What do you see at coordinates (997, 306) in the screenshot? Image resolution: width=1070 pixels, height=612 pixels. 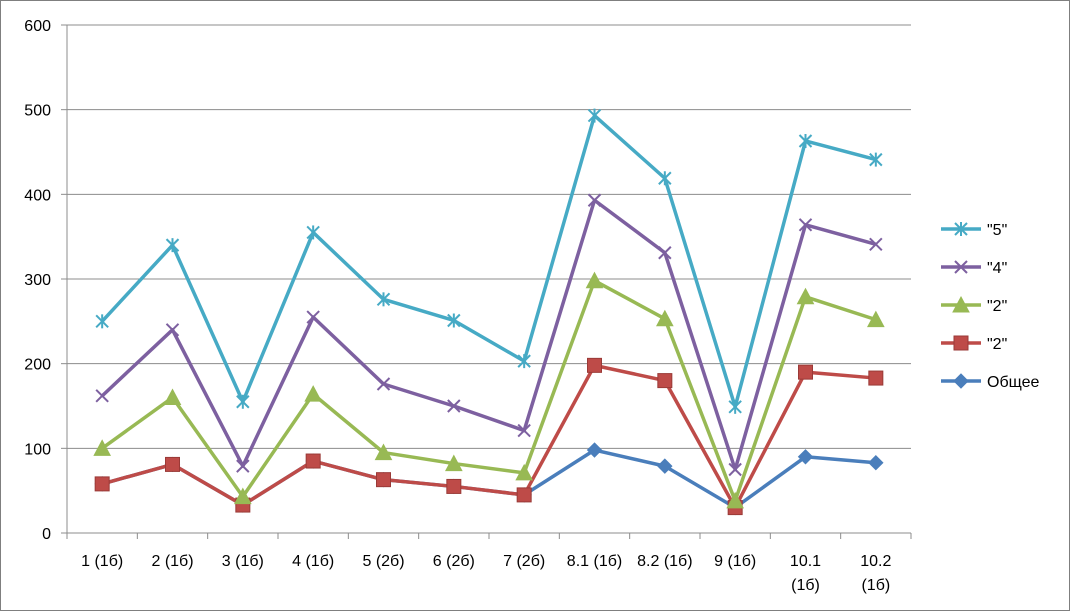 I see `legend-label: "2"` at bounding box center [997, 306].